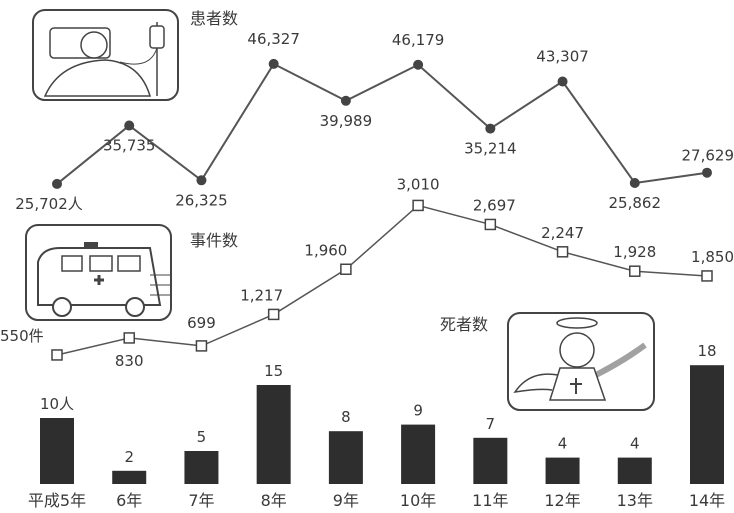 The image size is (734, 513). Describe the element at coordinates (418, 40) in the screenshot. I see `patients-data-label: 46,179` at that location.